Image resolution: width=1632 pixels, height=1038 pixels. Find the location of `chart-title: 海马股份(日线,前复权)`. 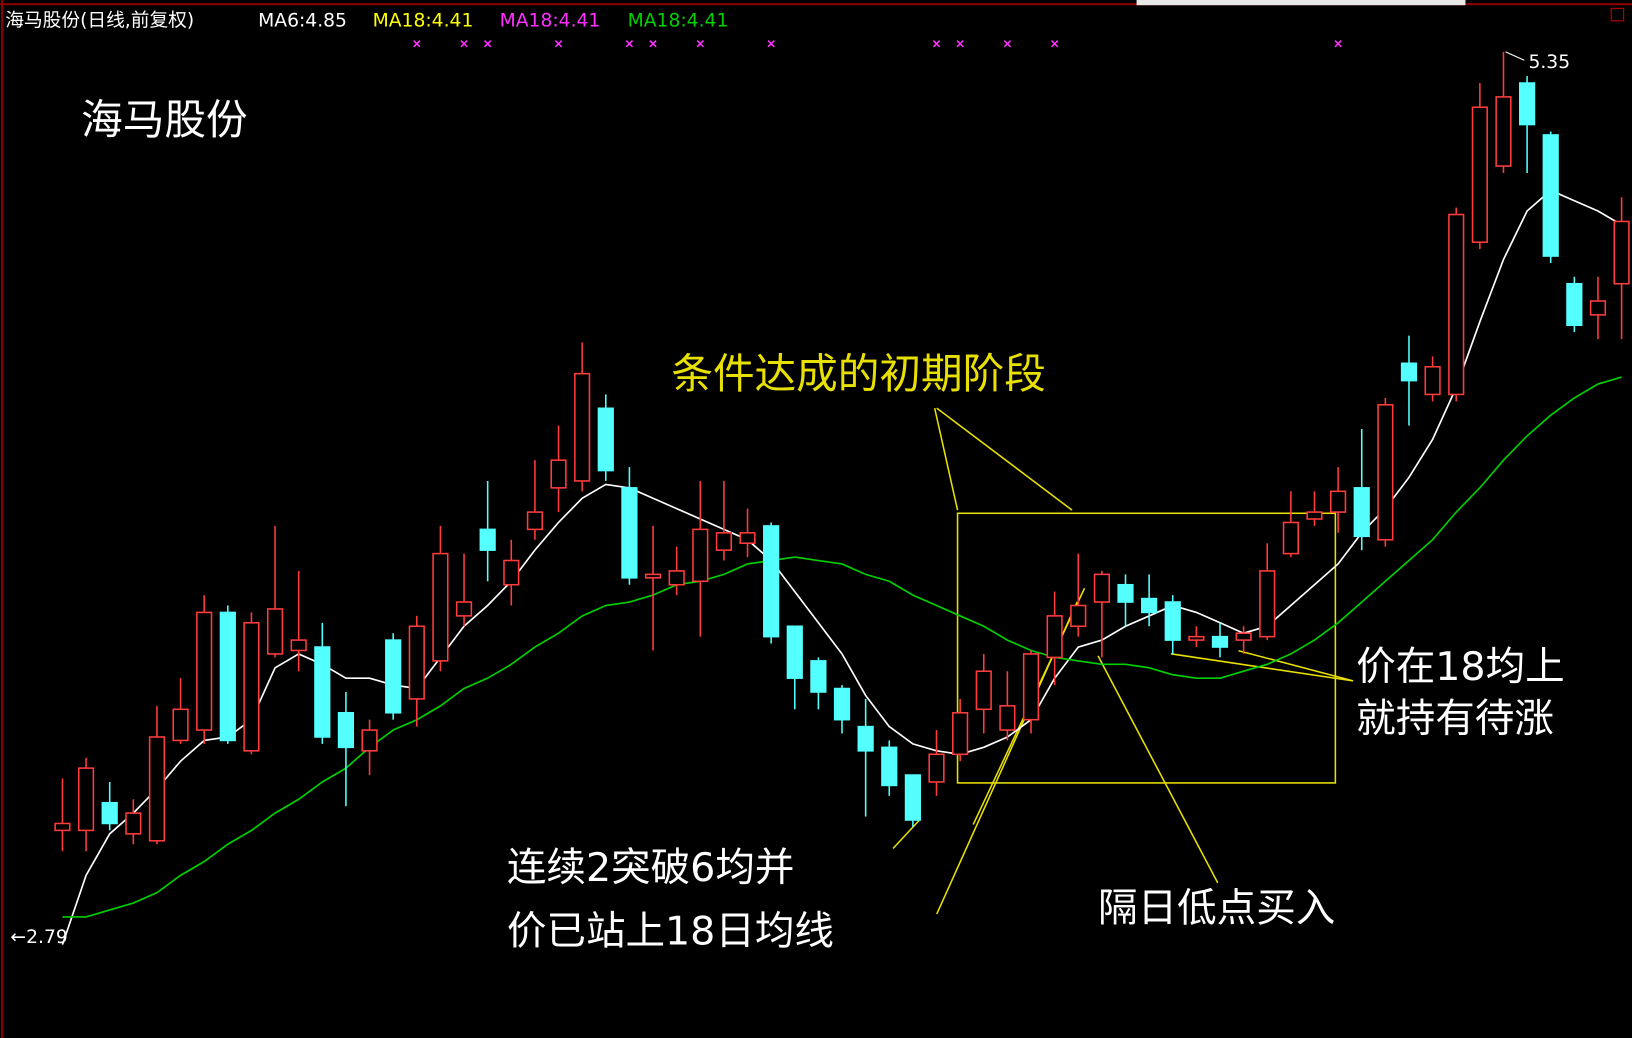

chart-title: 海马股份(日线,前复权) is located at coordinates (99, 20).